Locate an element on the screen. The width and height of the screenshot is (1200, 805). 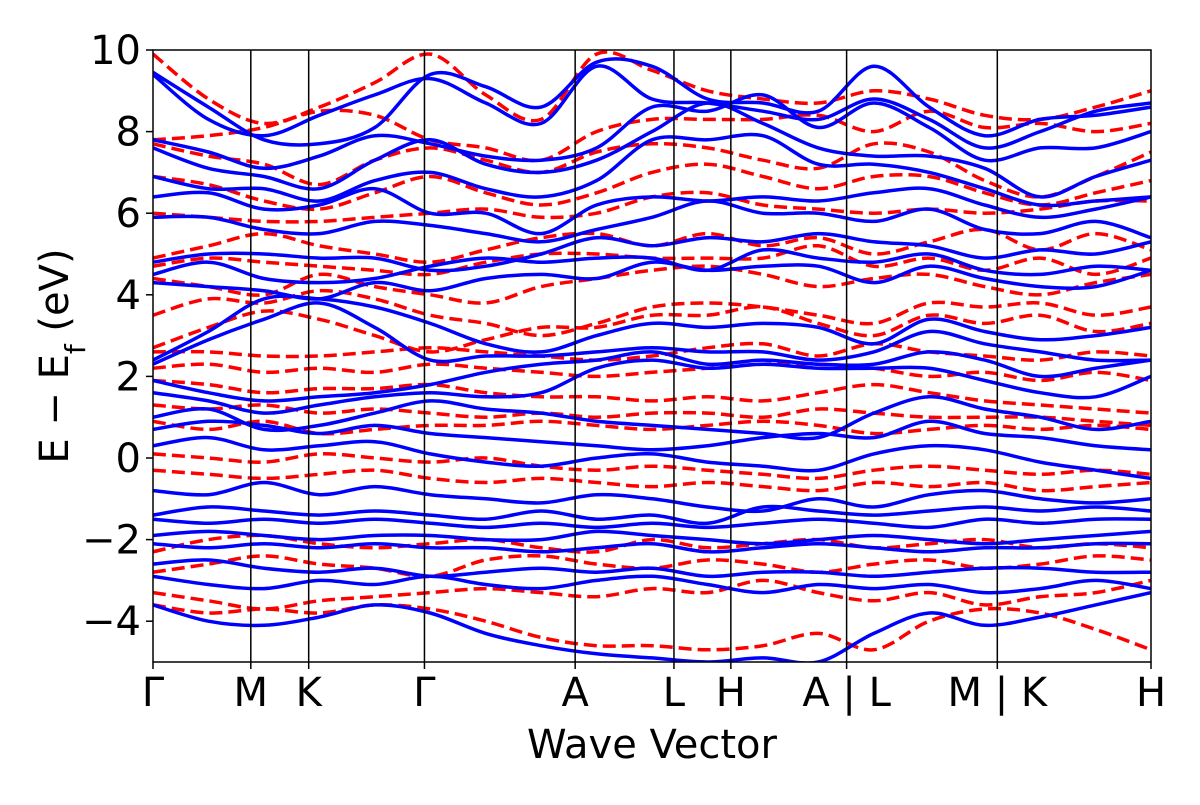
y-tick-label-3: 4 is located at coordinates (128, 296).